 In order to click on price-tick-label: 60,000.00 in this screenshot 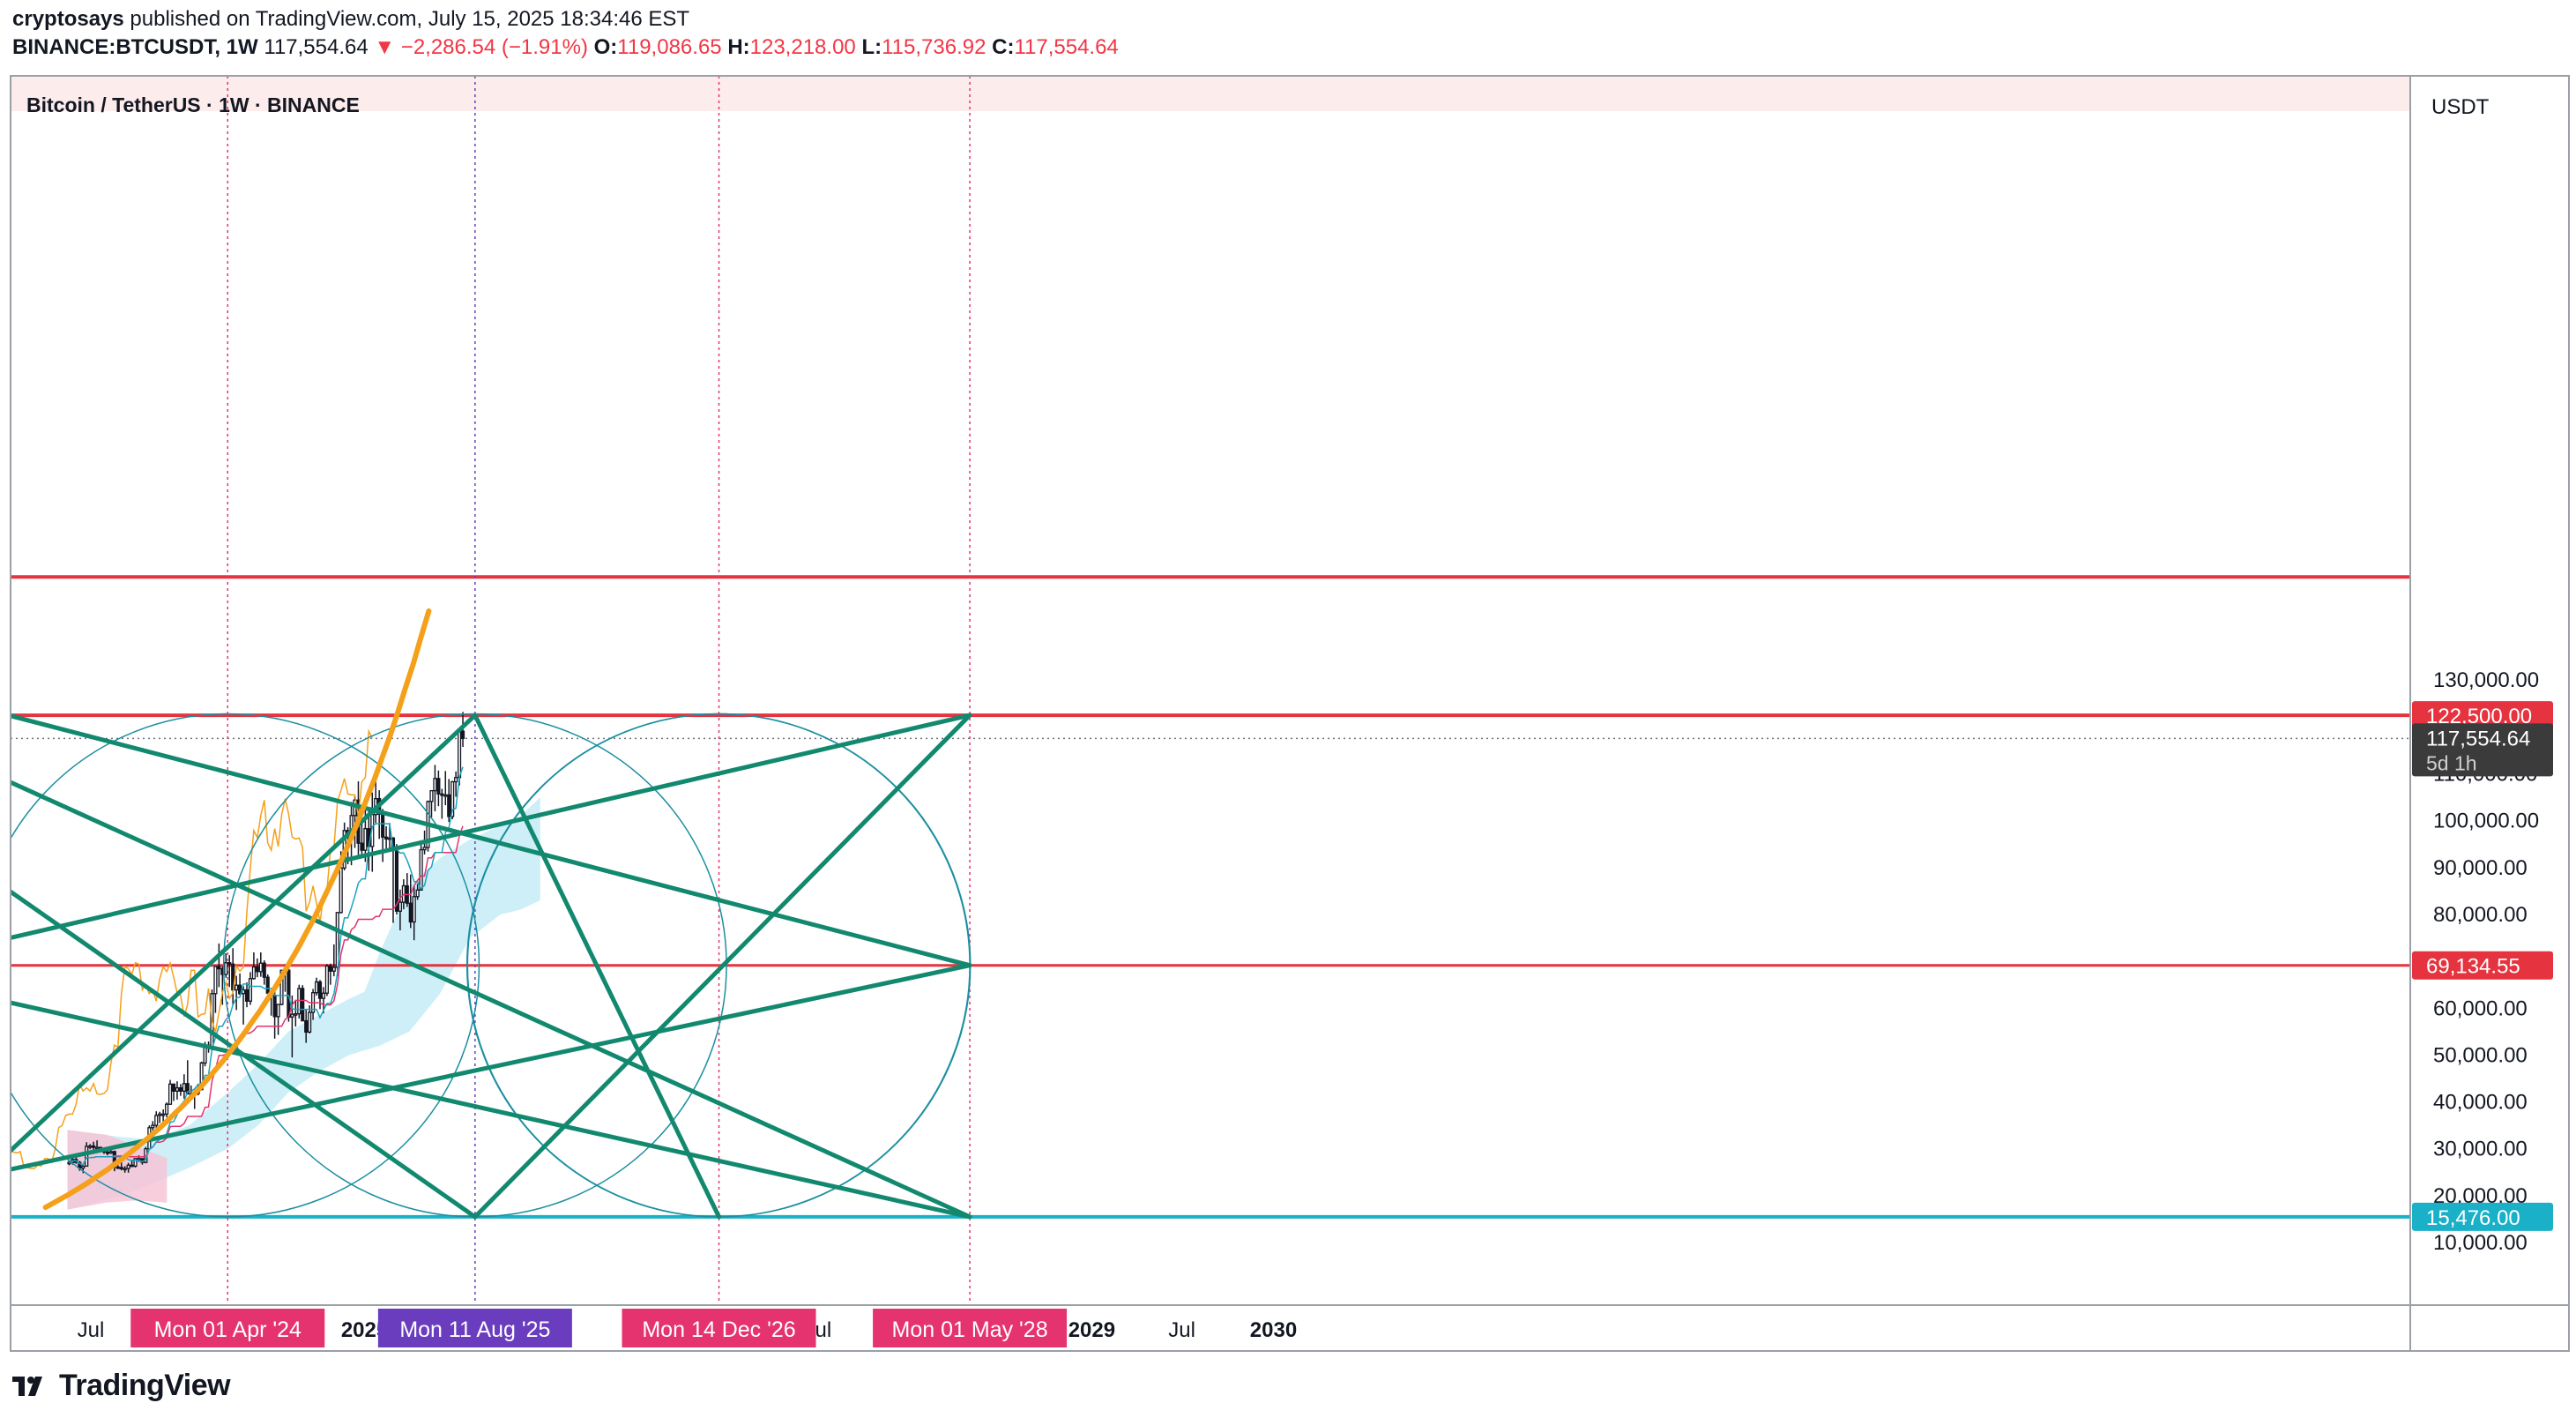, I will do `click(2481, 1008)`.